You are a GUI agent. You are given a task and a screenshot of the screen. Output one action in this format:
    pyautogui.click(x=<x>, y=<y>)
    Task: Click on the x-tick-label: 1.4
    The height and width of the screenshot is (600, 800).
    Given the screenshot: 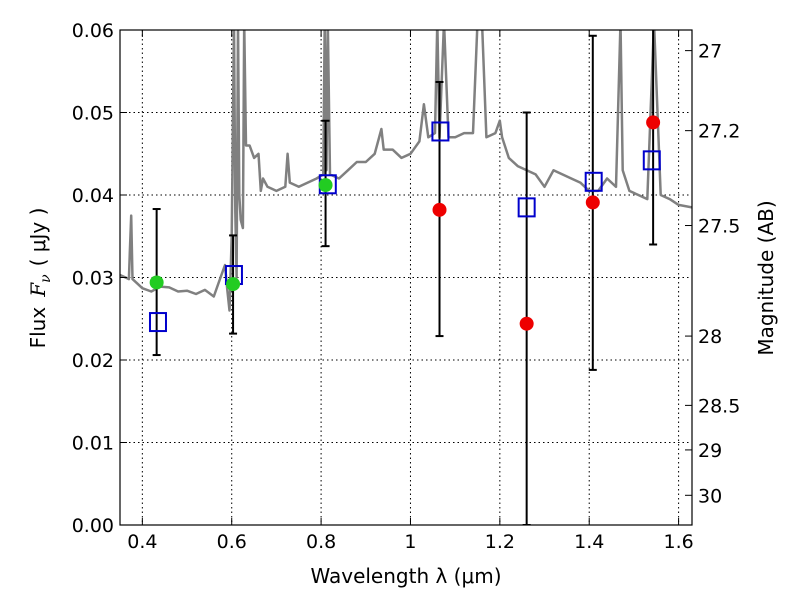 What is the action you would take?
    pyautogui.click(x=589, y=542)
    